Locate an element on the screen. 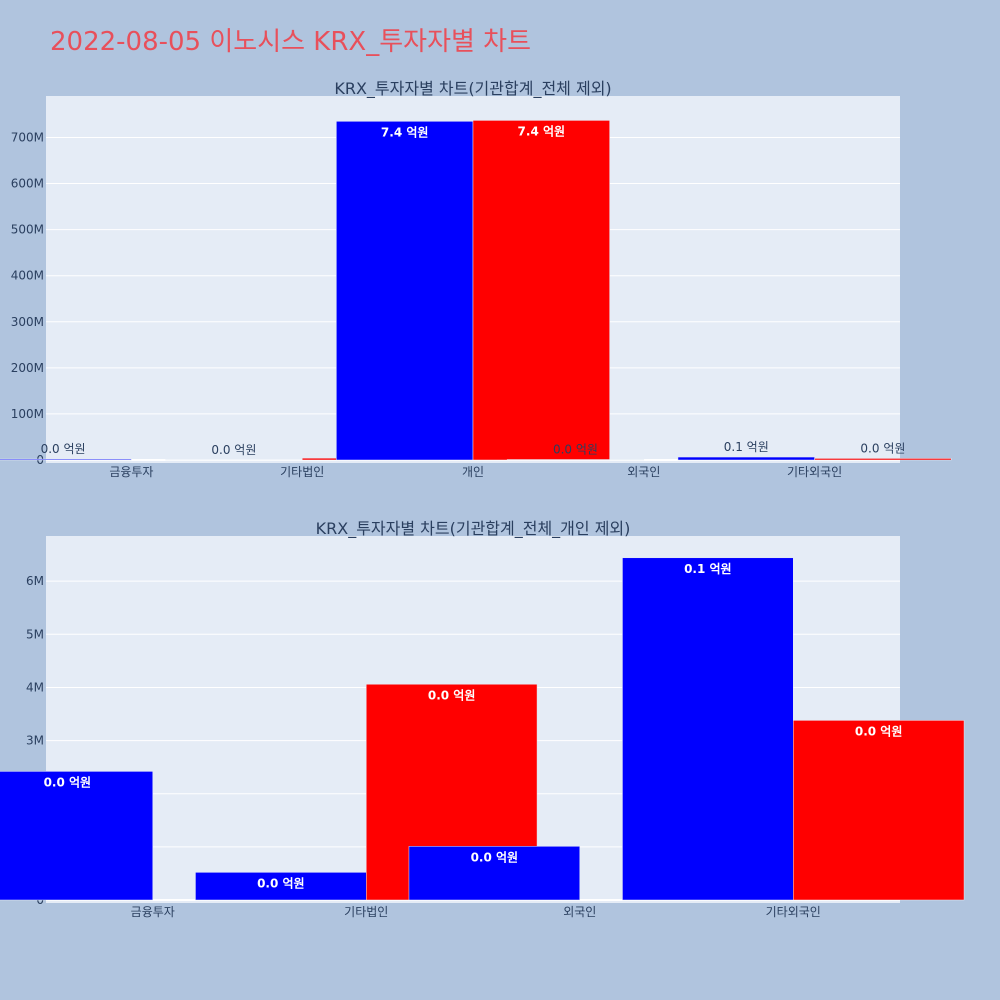  y-tick-label: 400M is located at coordinates (27, 276).